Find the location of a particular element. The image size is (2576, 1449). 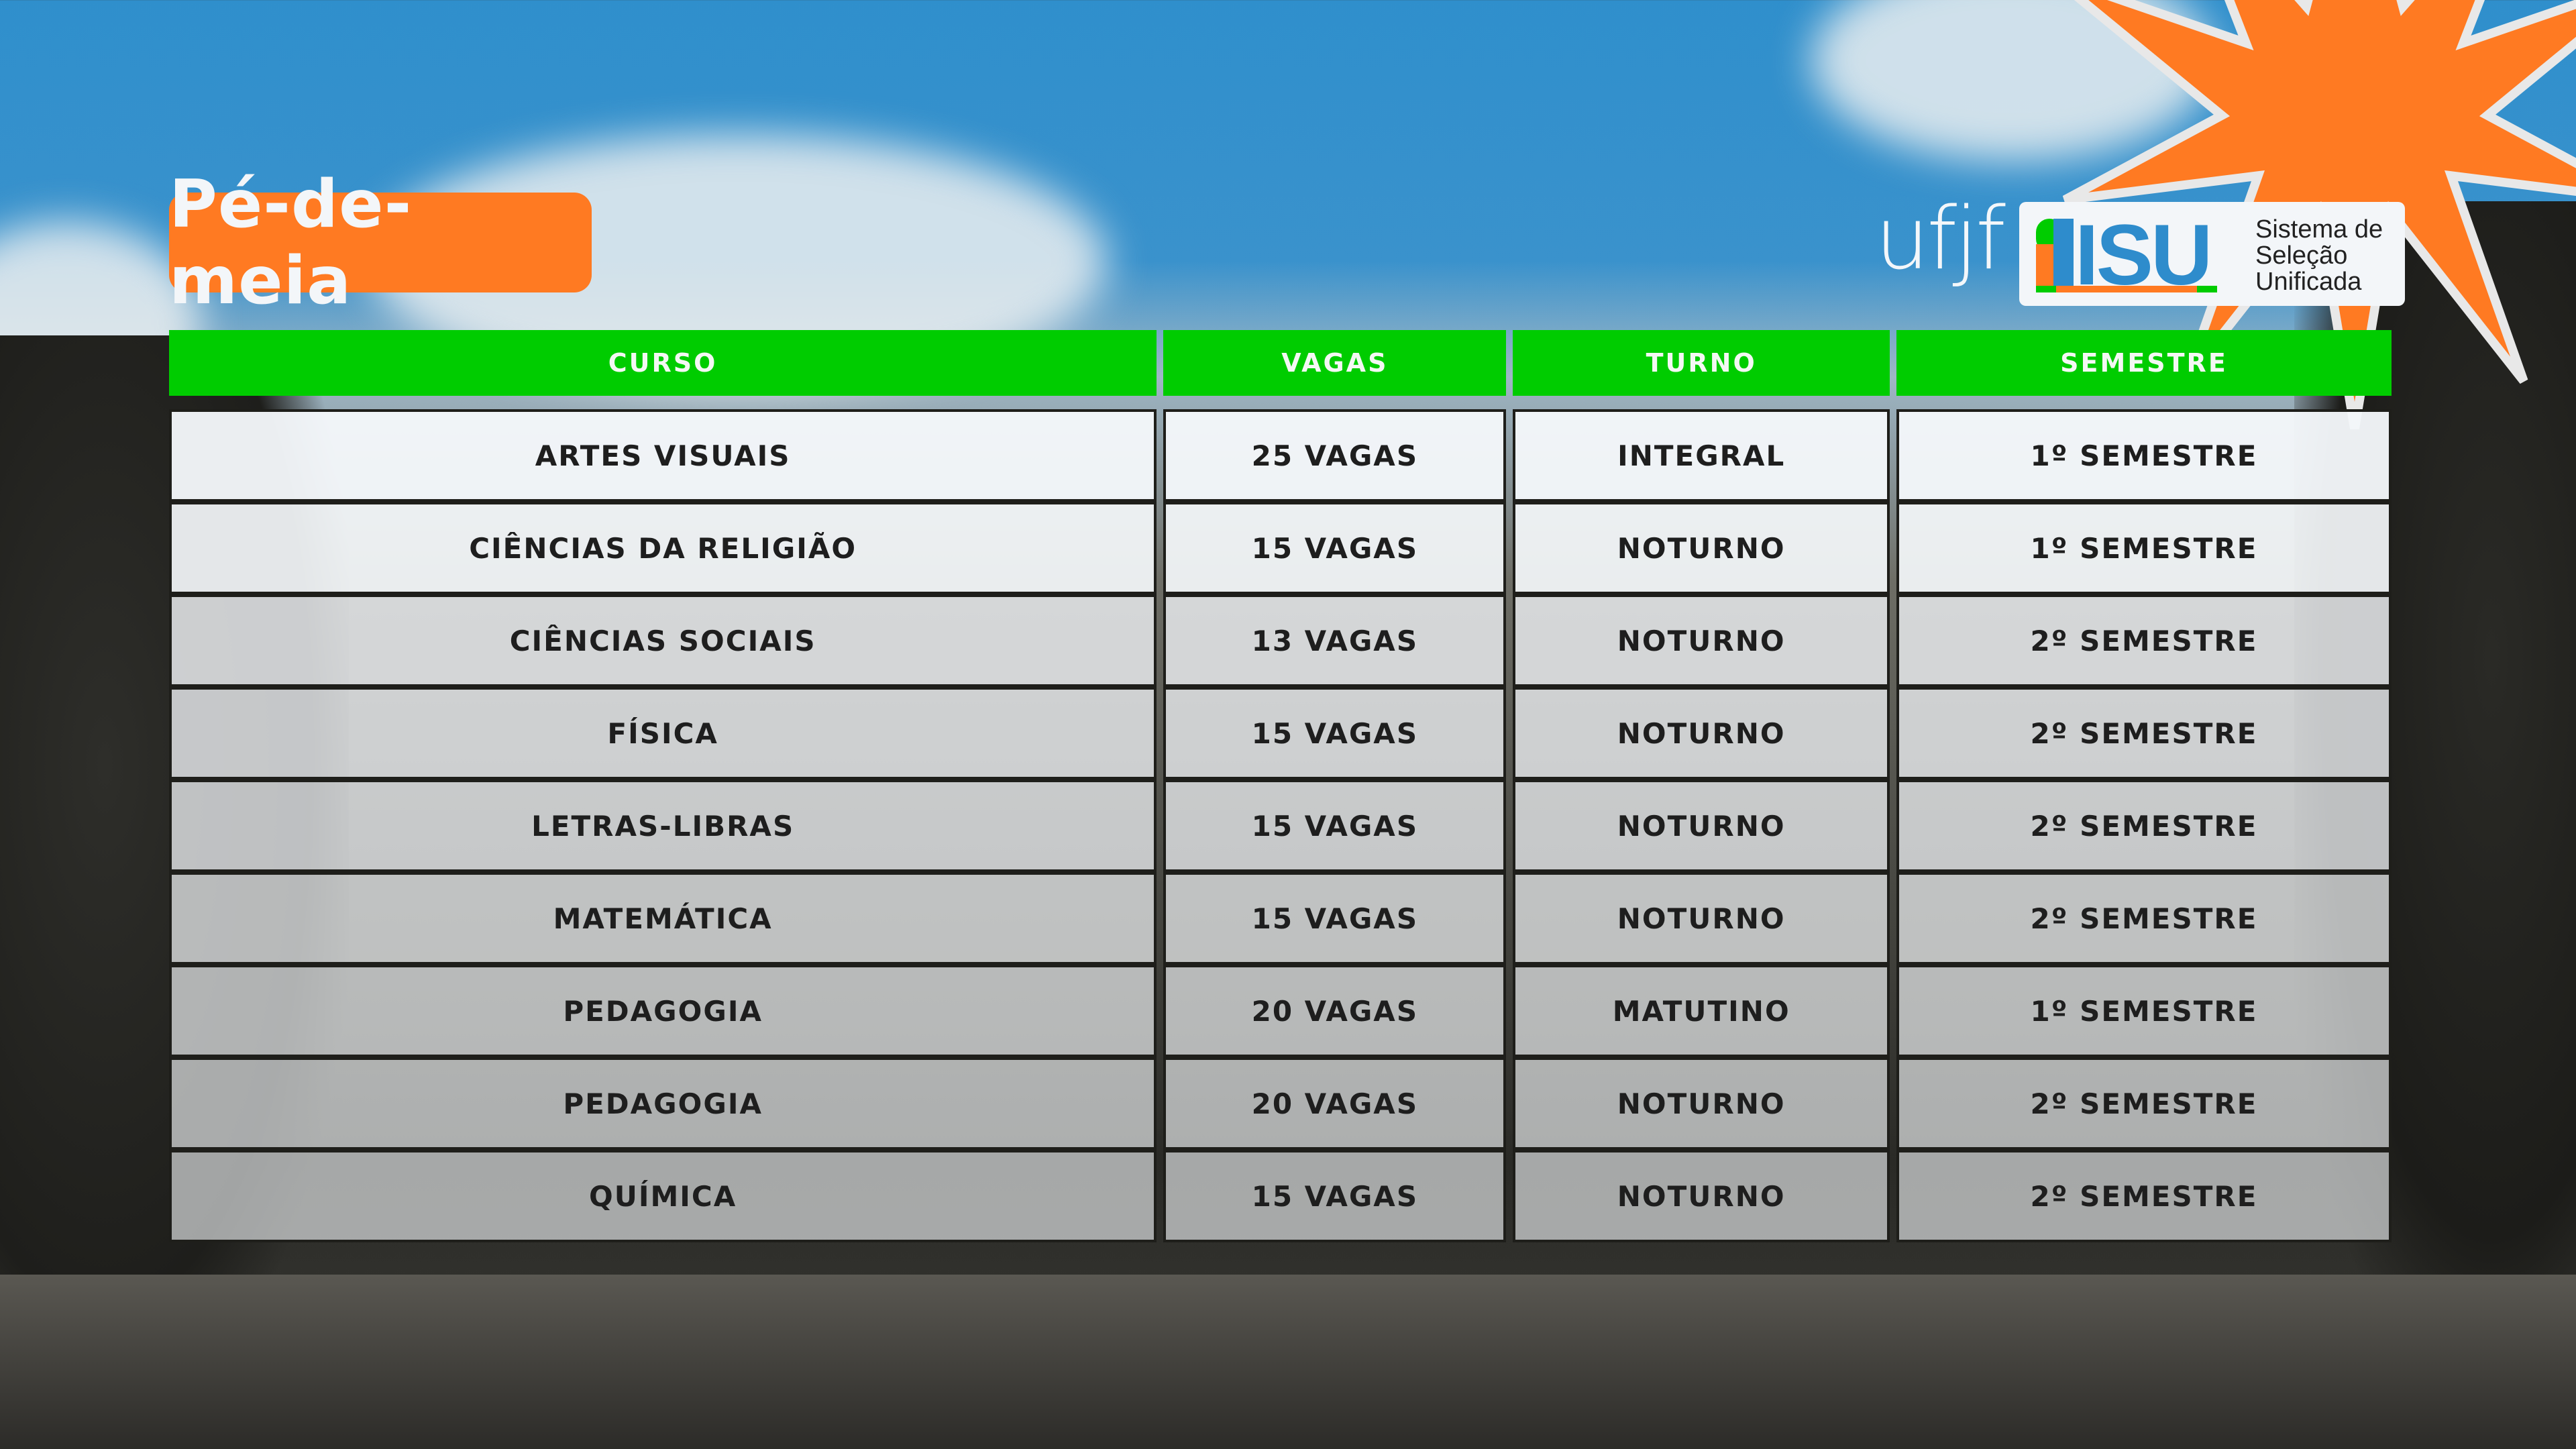

header-turno: TURNO is located at coordinates (1701, 363).